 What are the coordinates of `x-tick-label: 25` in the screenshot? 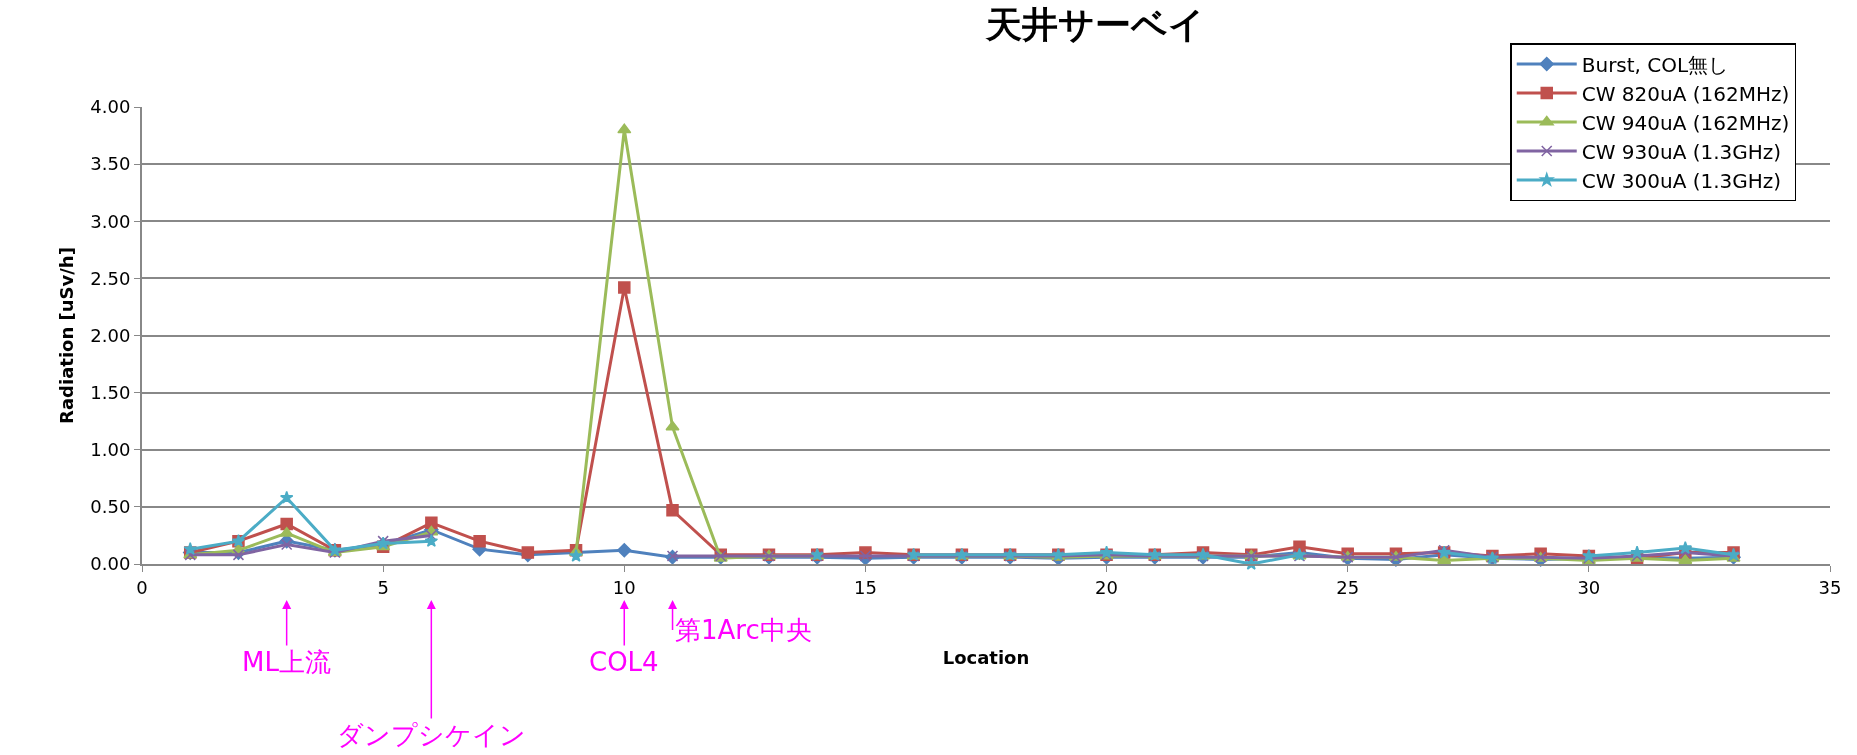 It's located at (1348, 587).